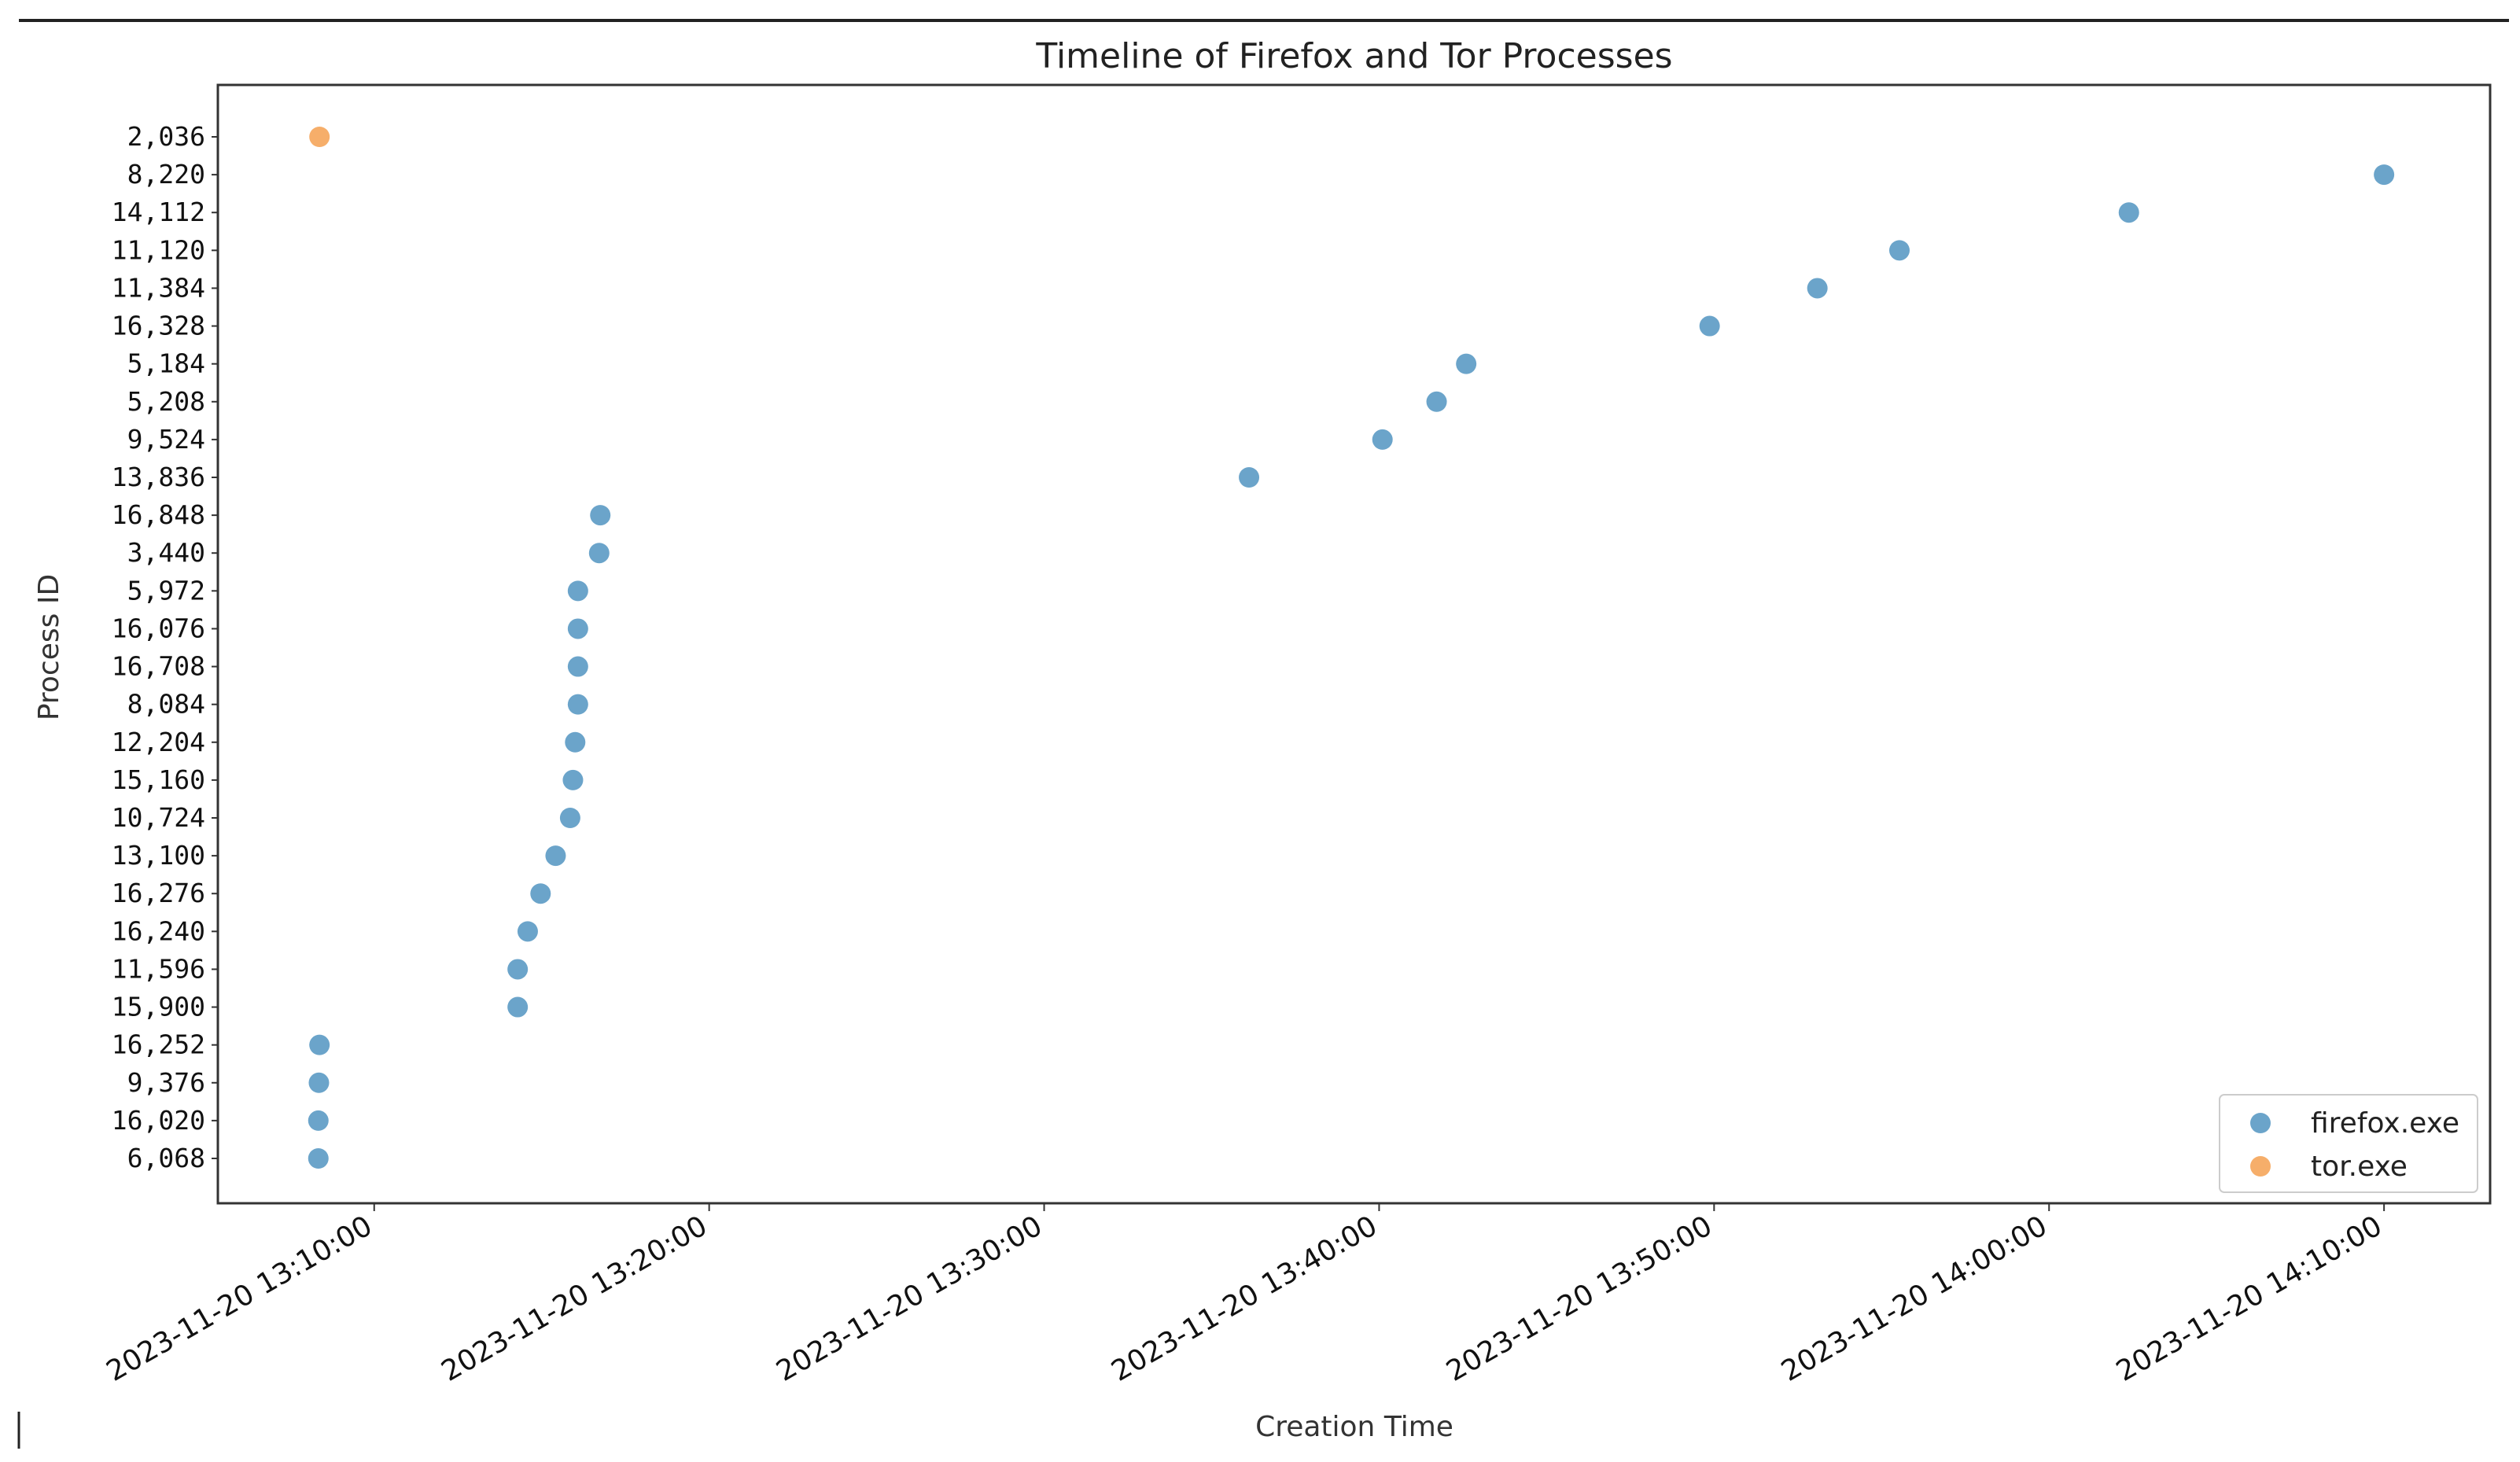 The width and height of the screenshot is (2520, 1462). What do you see at coordinates (158, 514) in the screenshot?
I see `y-tick-label: 16,848` at bounding box center [158, 514].